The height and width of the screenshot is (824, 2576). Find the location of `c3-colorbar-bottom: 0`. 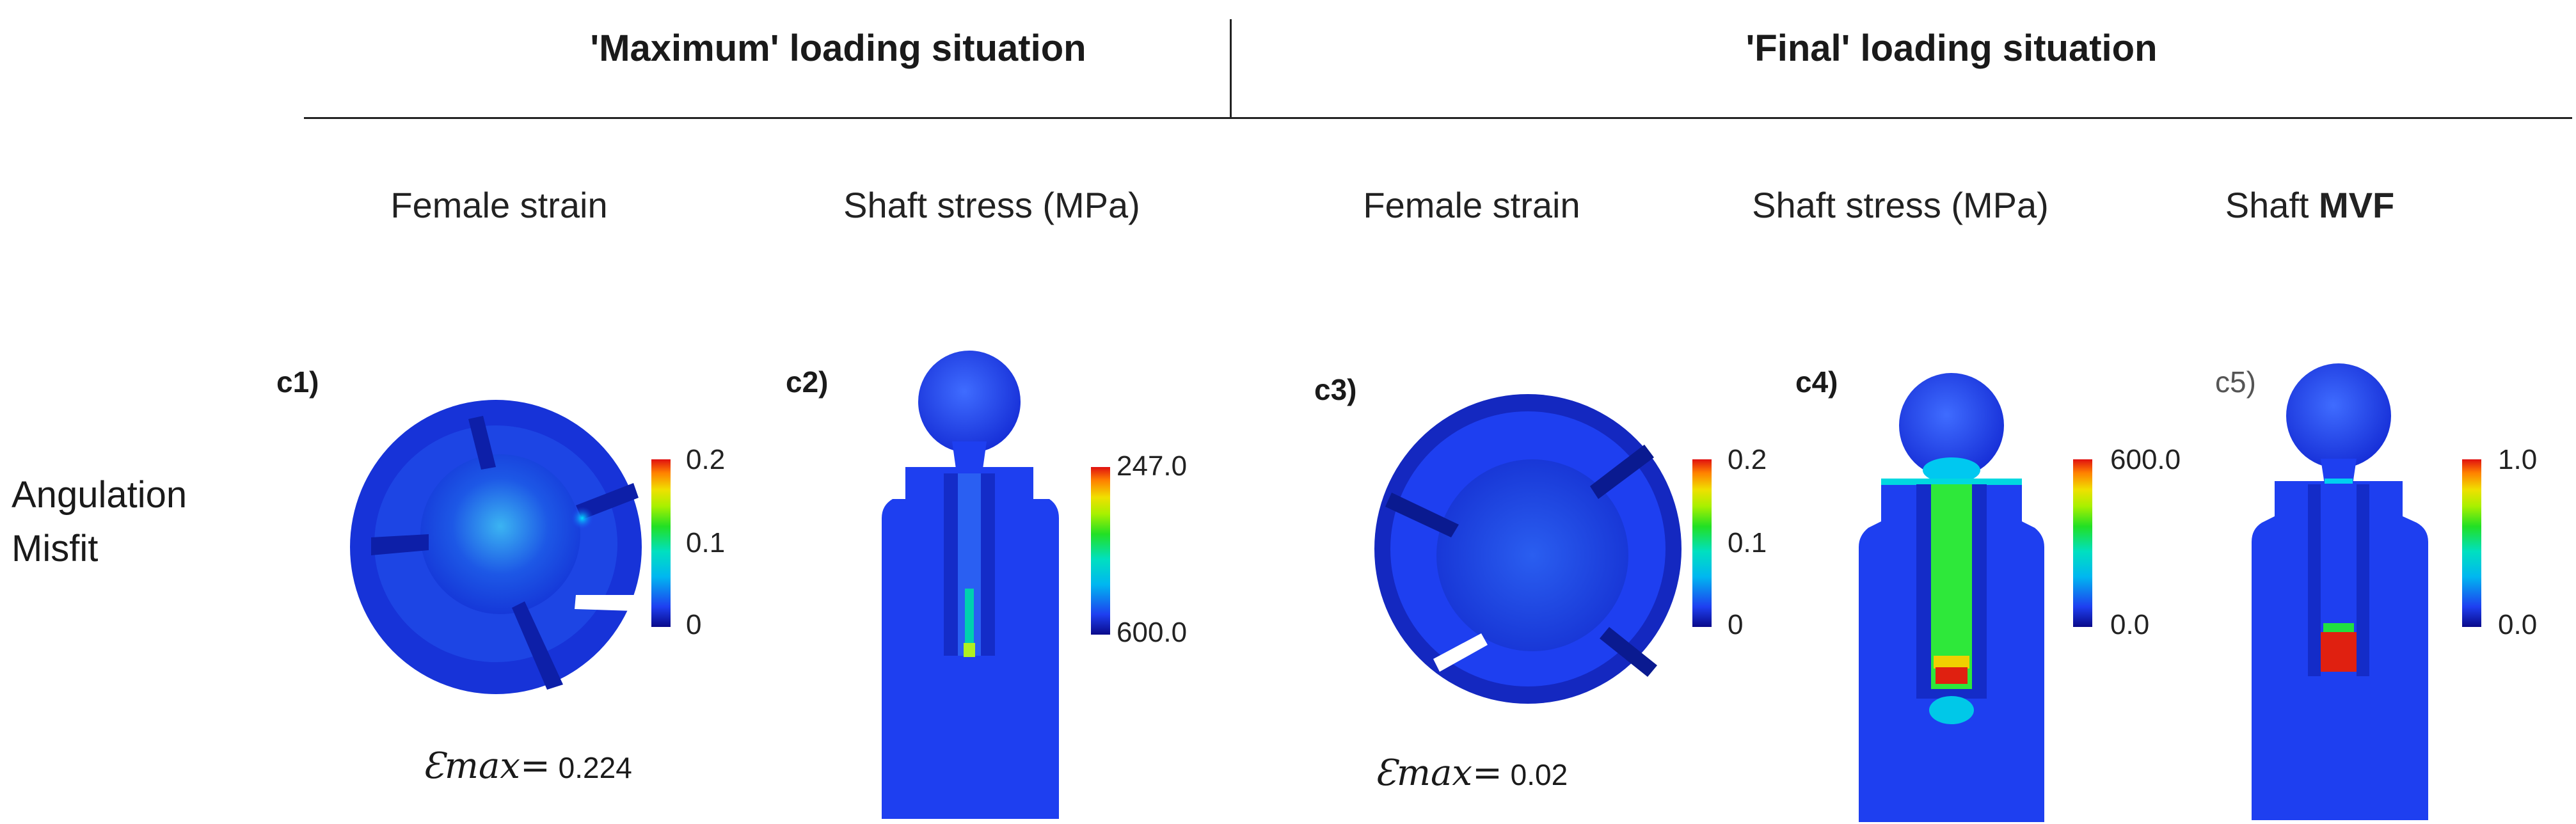

c3-colorbar-bottom: 0 is located at coordinates (1736, 624).